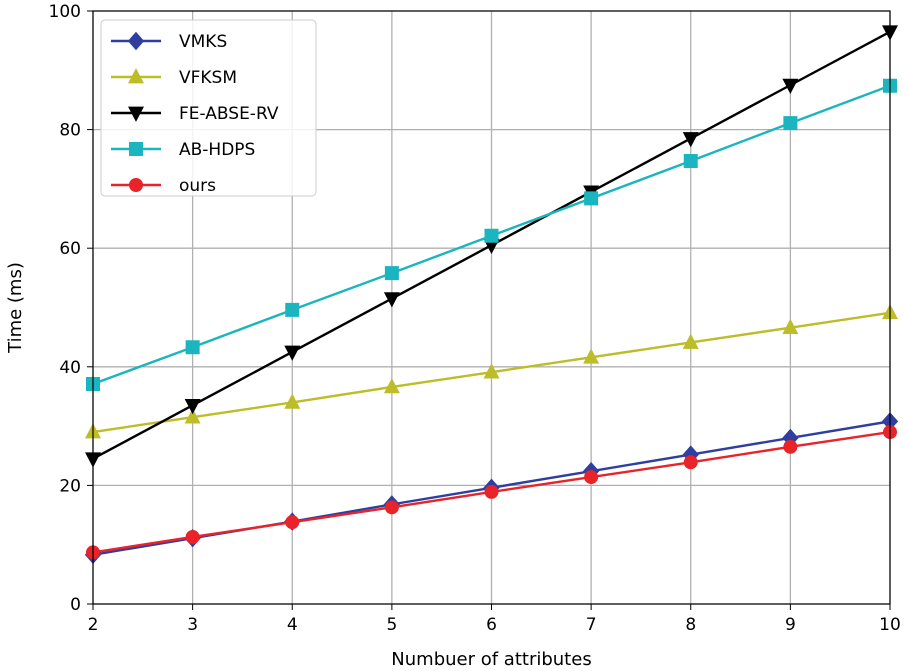  I want to click on legend-entry: ours, so click(163, 186).